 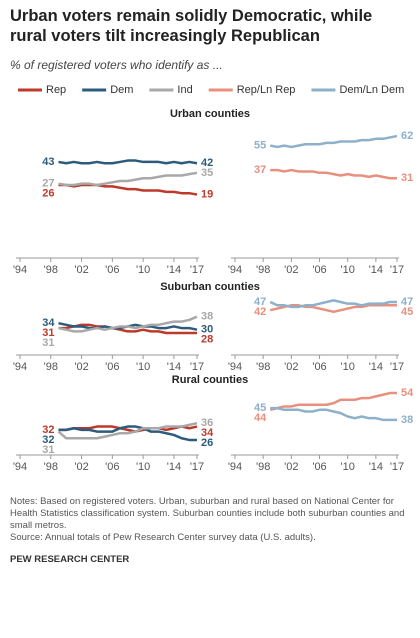 I want to click on value-label: 62, so click(x=407, y=136).